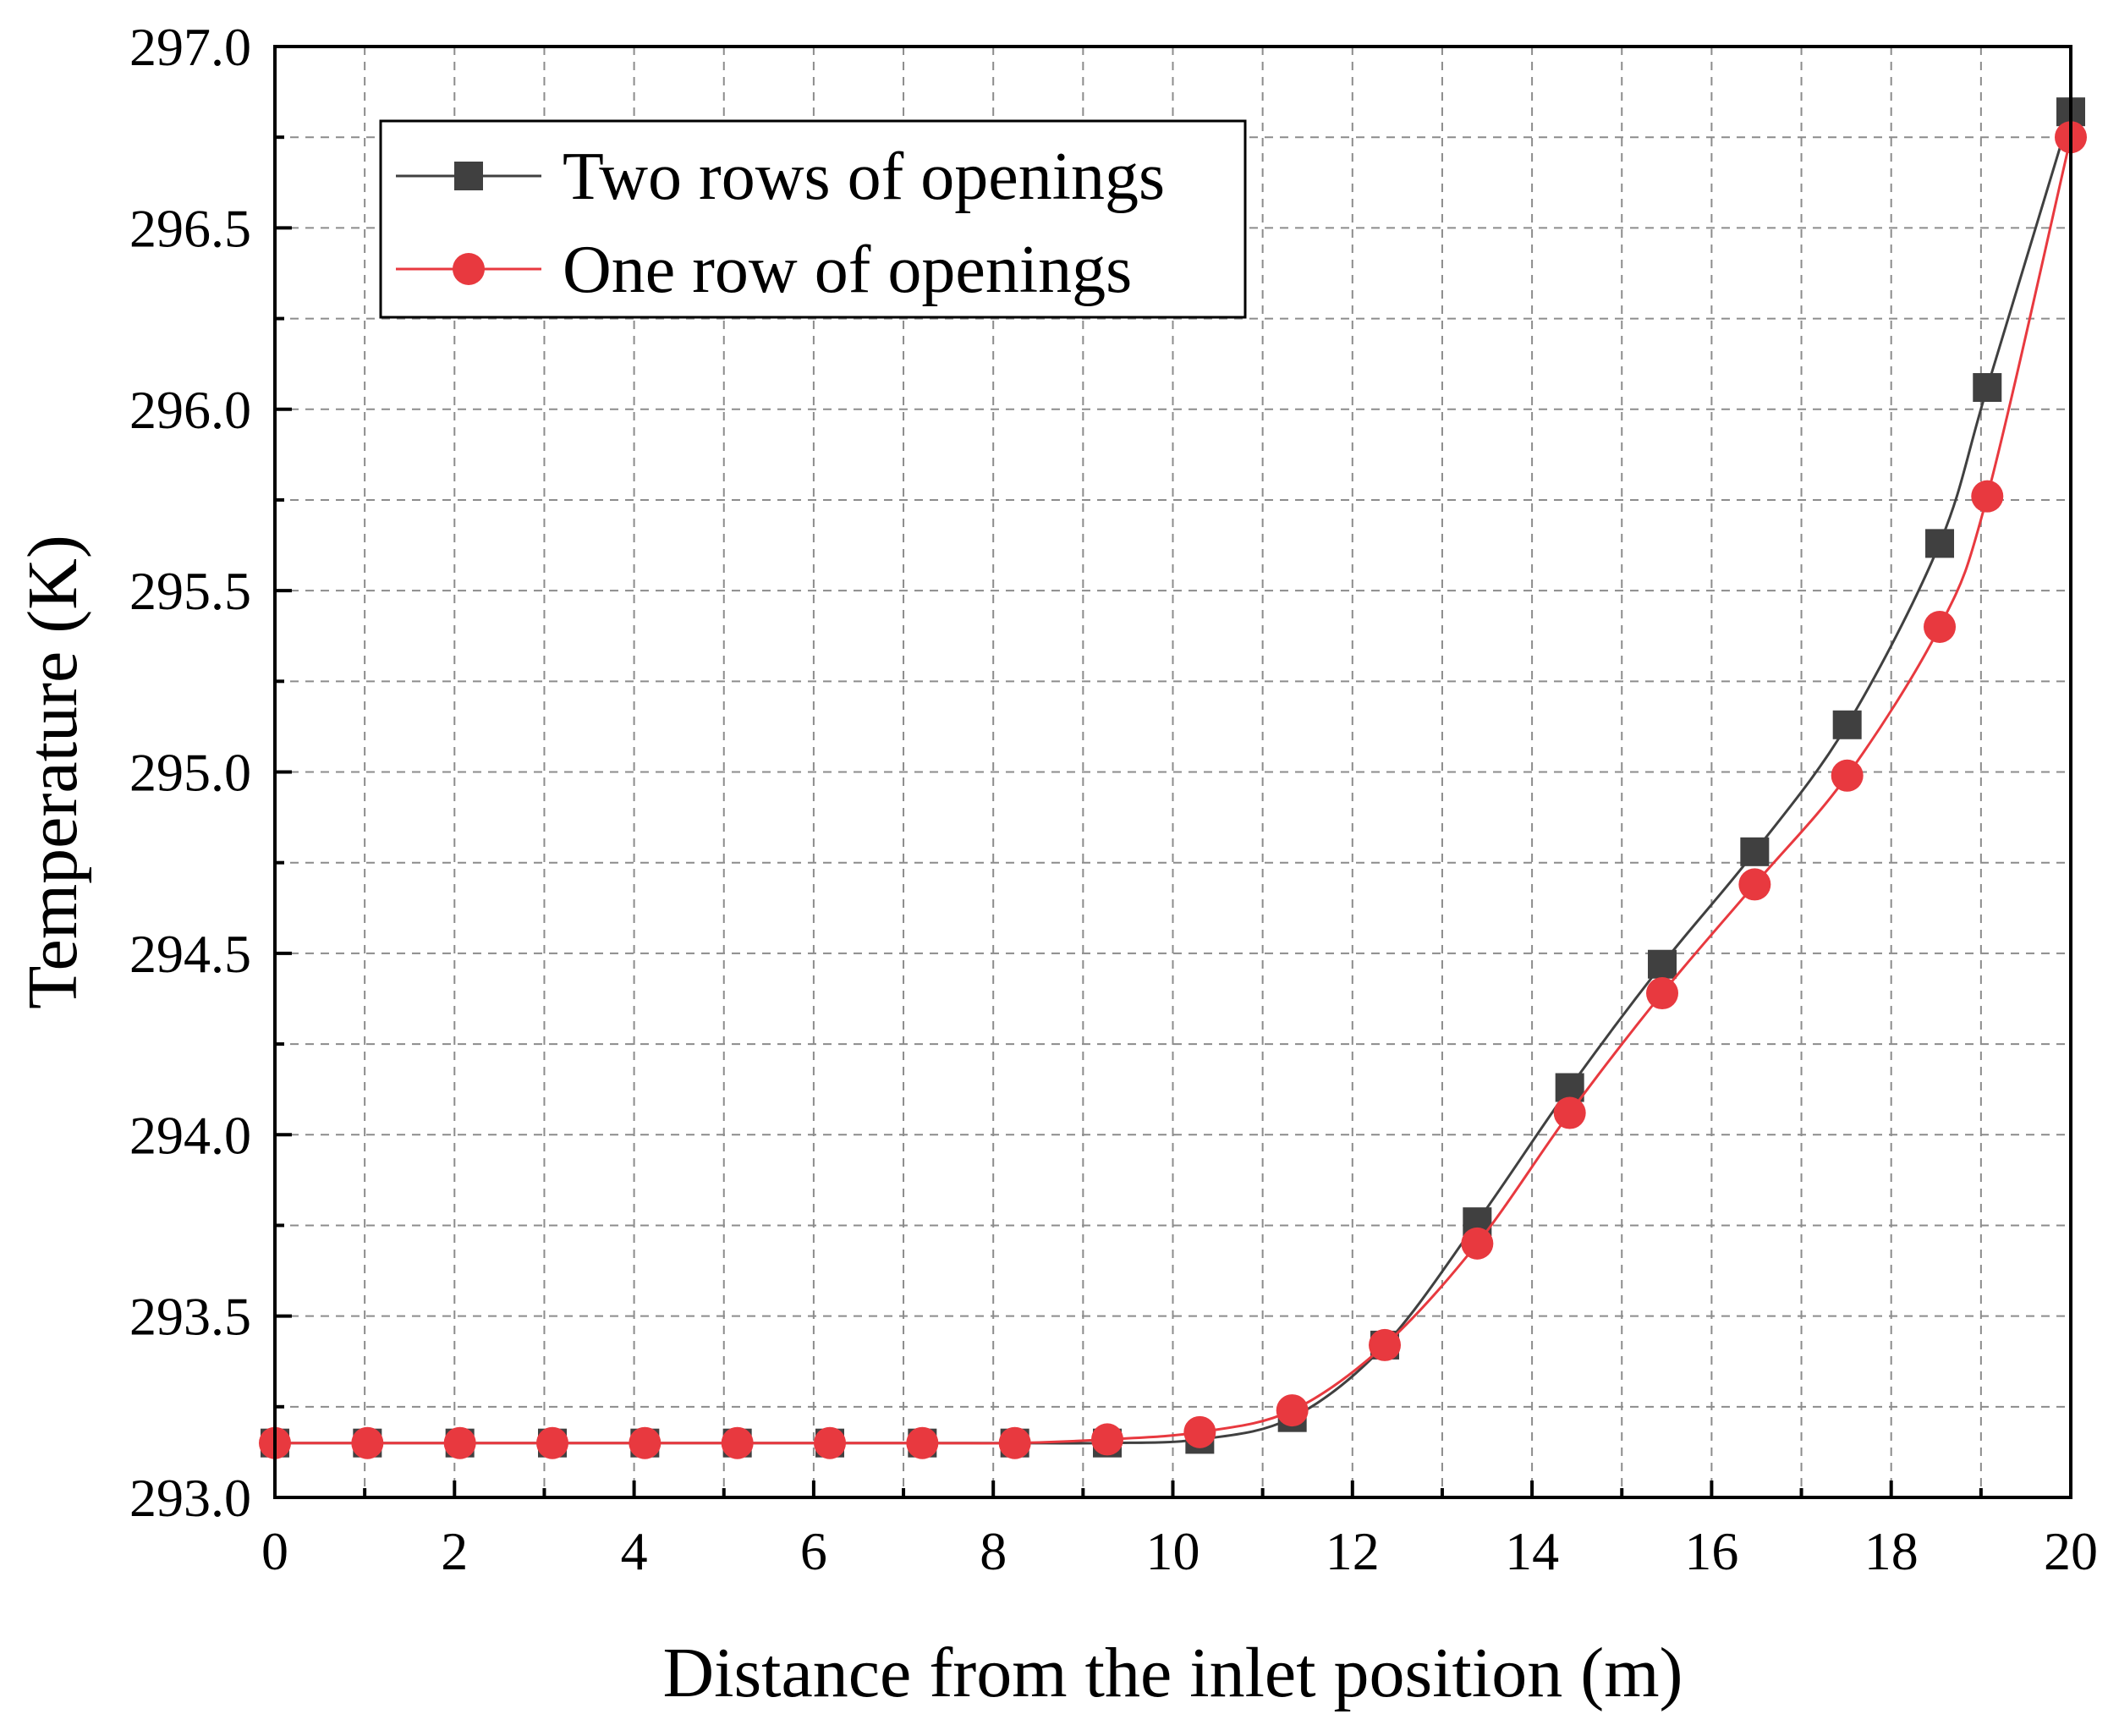 Image resolution: width=2119 pixels, height=1736 pixels. What do you see at coordinates (454, 1551) in the screenshot?
I see `x-tick-label: 2` at bounding box center [454, 1551].